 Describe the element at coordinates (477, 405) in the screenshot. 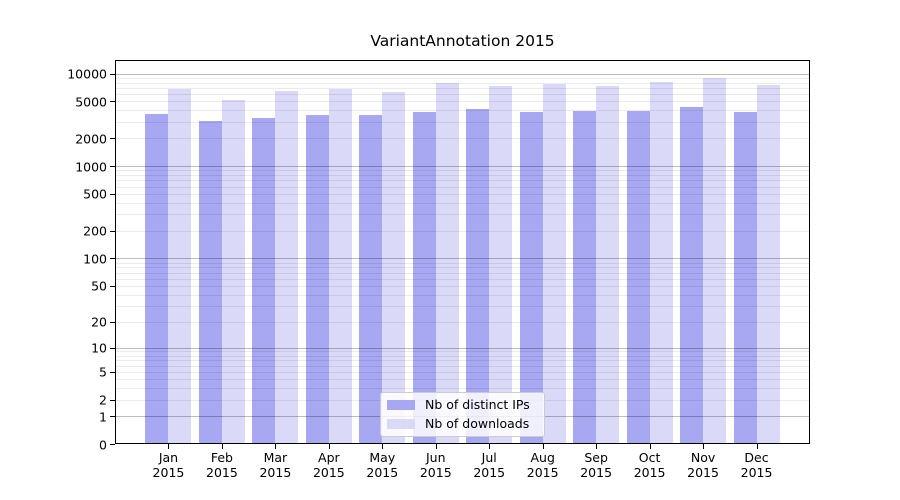

I see `legend-label: Nb of distinct IPs` at that location.